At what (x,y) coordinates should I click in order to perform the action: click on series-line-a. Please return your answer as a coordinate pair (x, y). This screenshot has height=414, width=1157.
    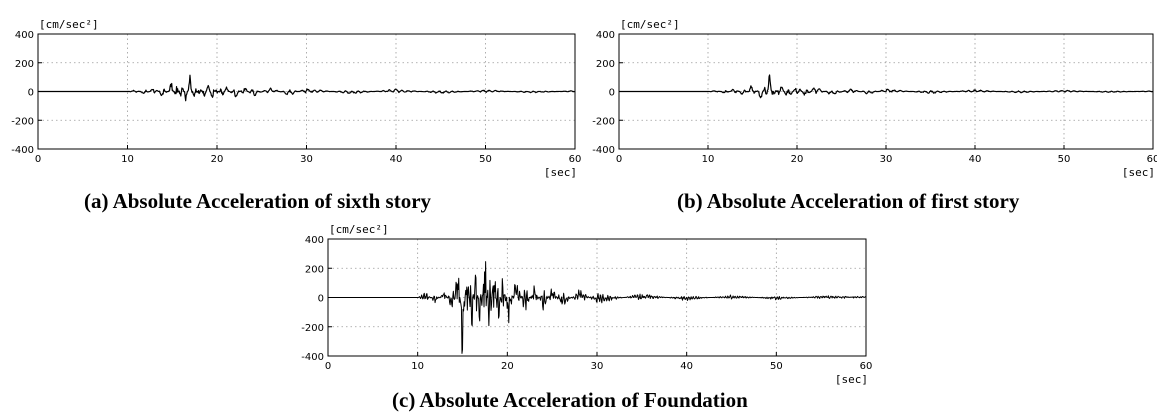
    Looking at the image, I should click on (306, 88).